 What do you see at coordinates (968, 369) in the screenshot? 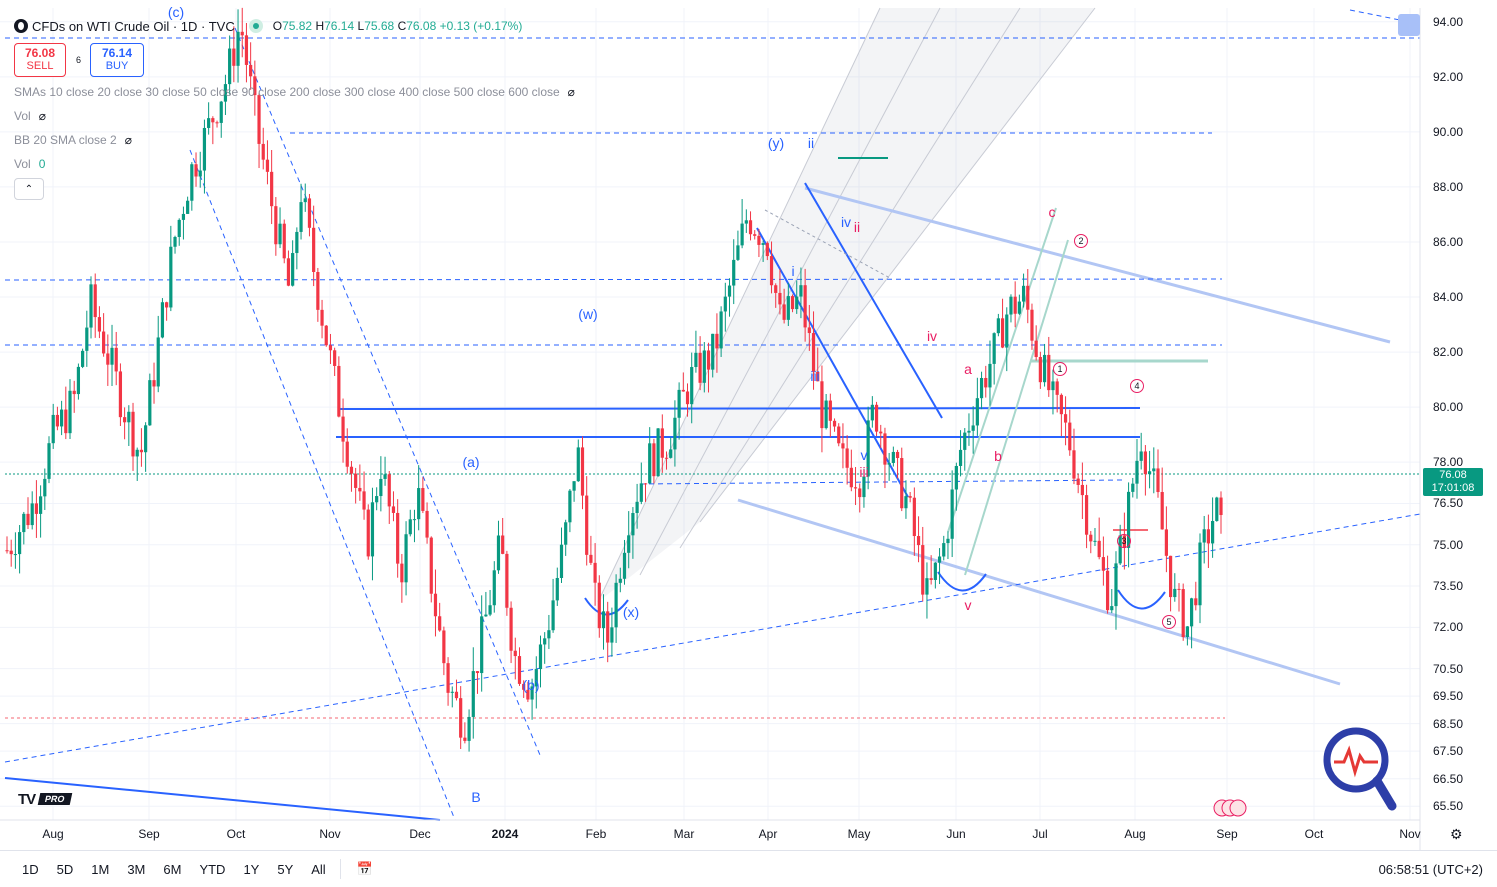
I see `wave-label: a` at bounding box center [968, 369].